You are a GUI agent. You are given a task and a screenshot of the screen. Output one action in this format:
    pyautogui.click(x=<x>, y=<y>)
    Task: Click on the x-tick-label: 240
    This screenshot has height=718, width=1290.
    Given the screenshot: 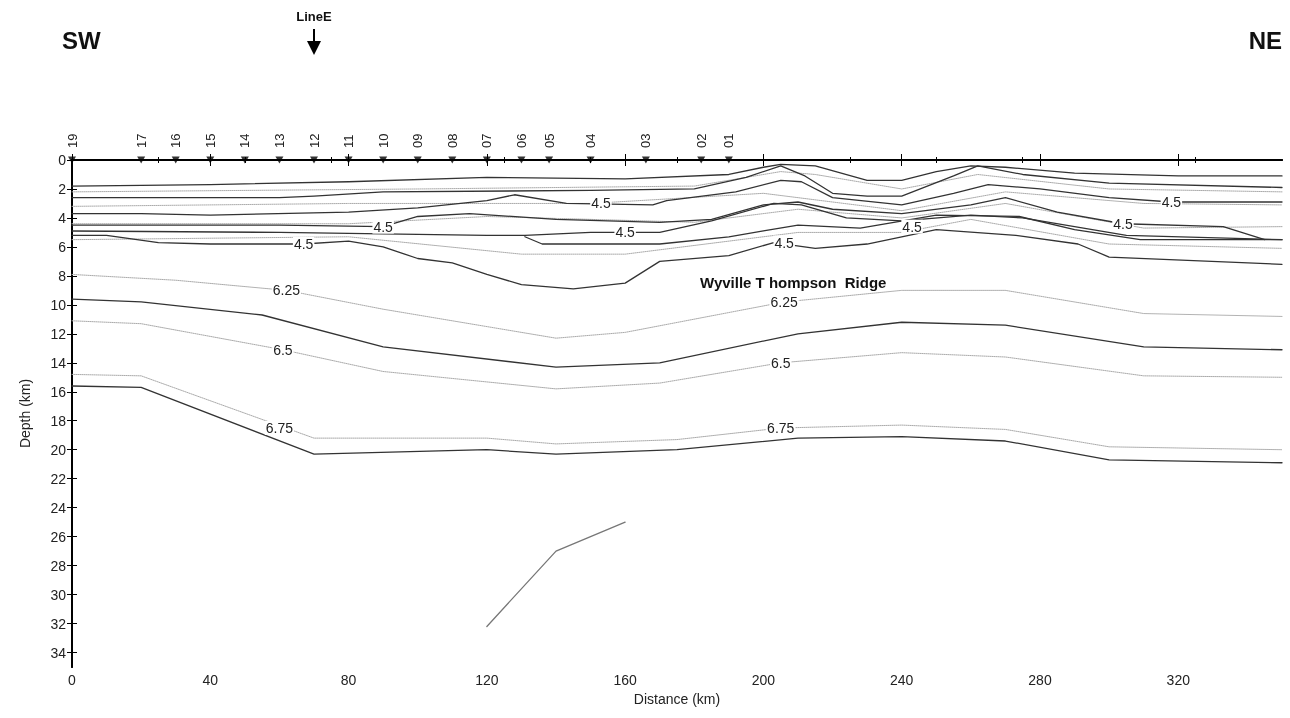 What is the action you would take?
    pyautogui.click(x=902, y=680)
    